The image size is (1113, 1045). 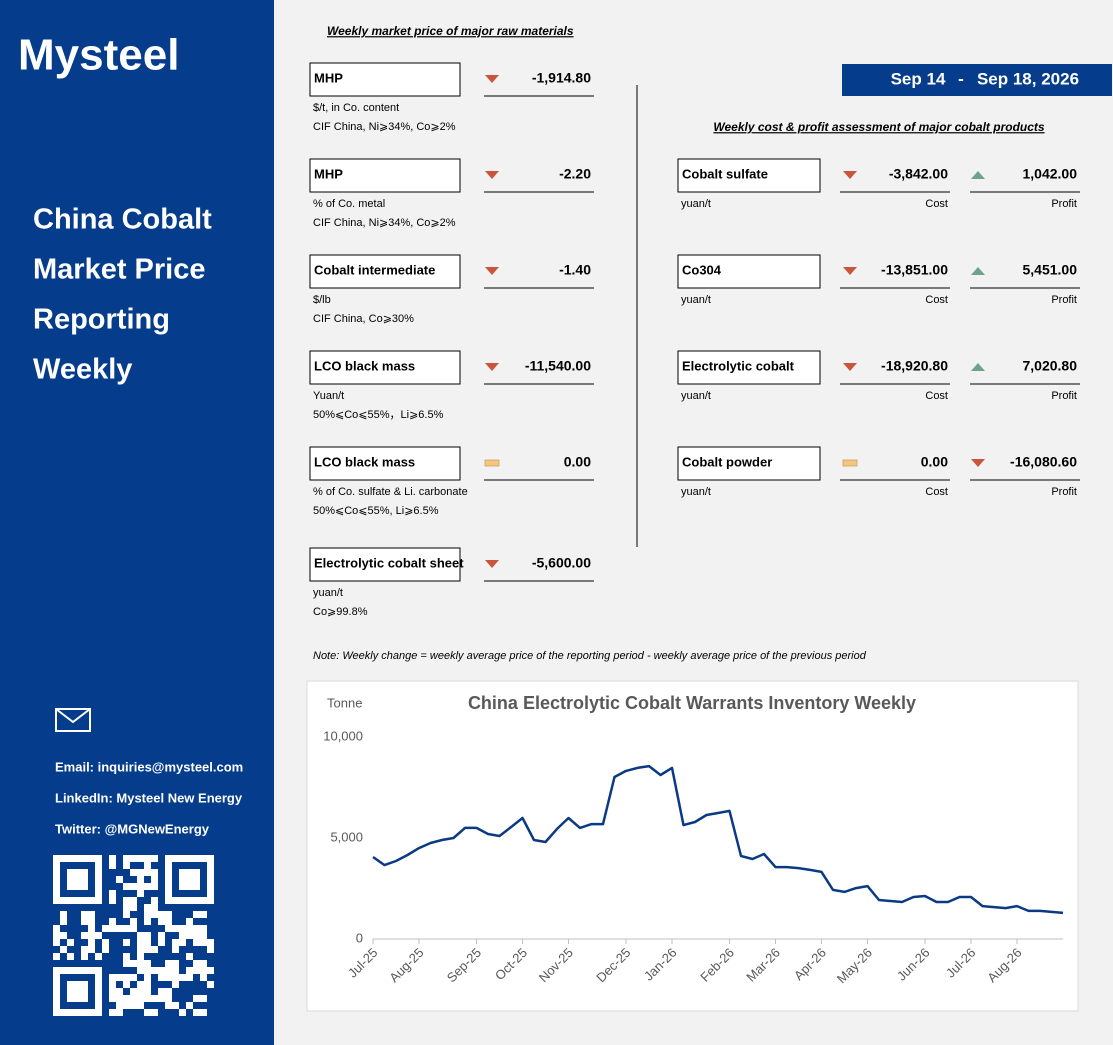 I want to click on change-value: -11,540.00, so click(x=558, y=366).